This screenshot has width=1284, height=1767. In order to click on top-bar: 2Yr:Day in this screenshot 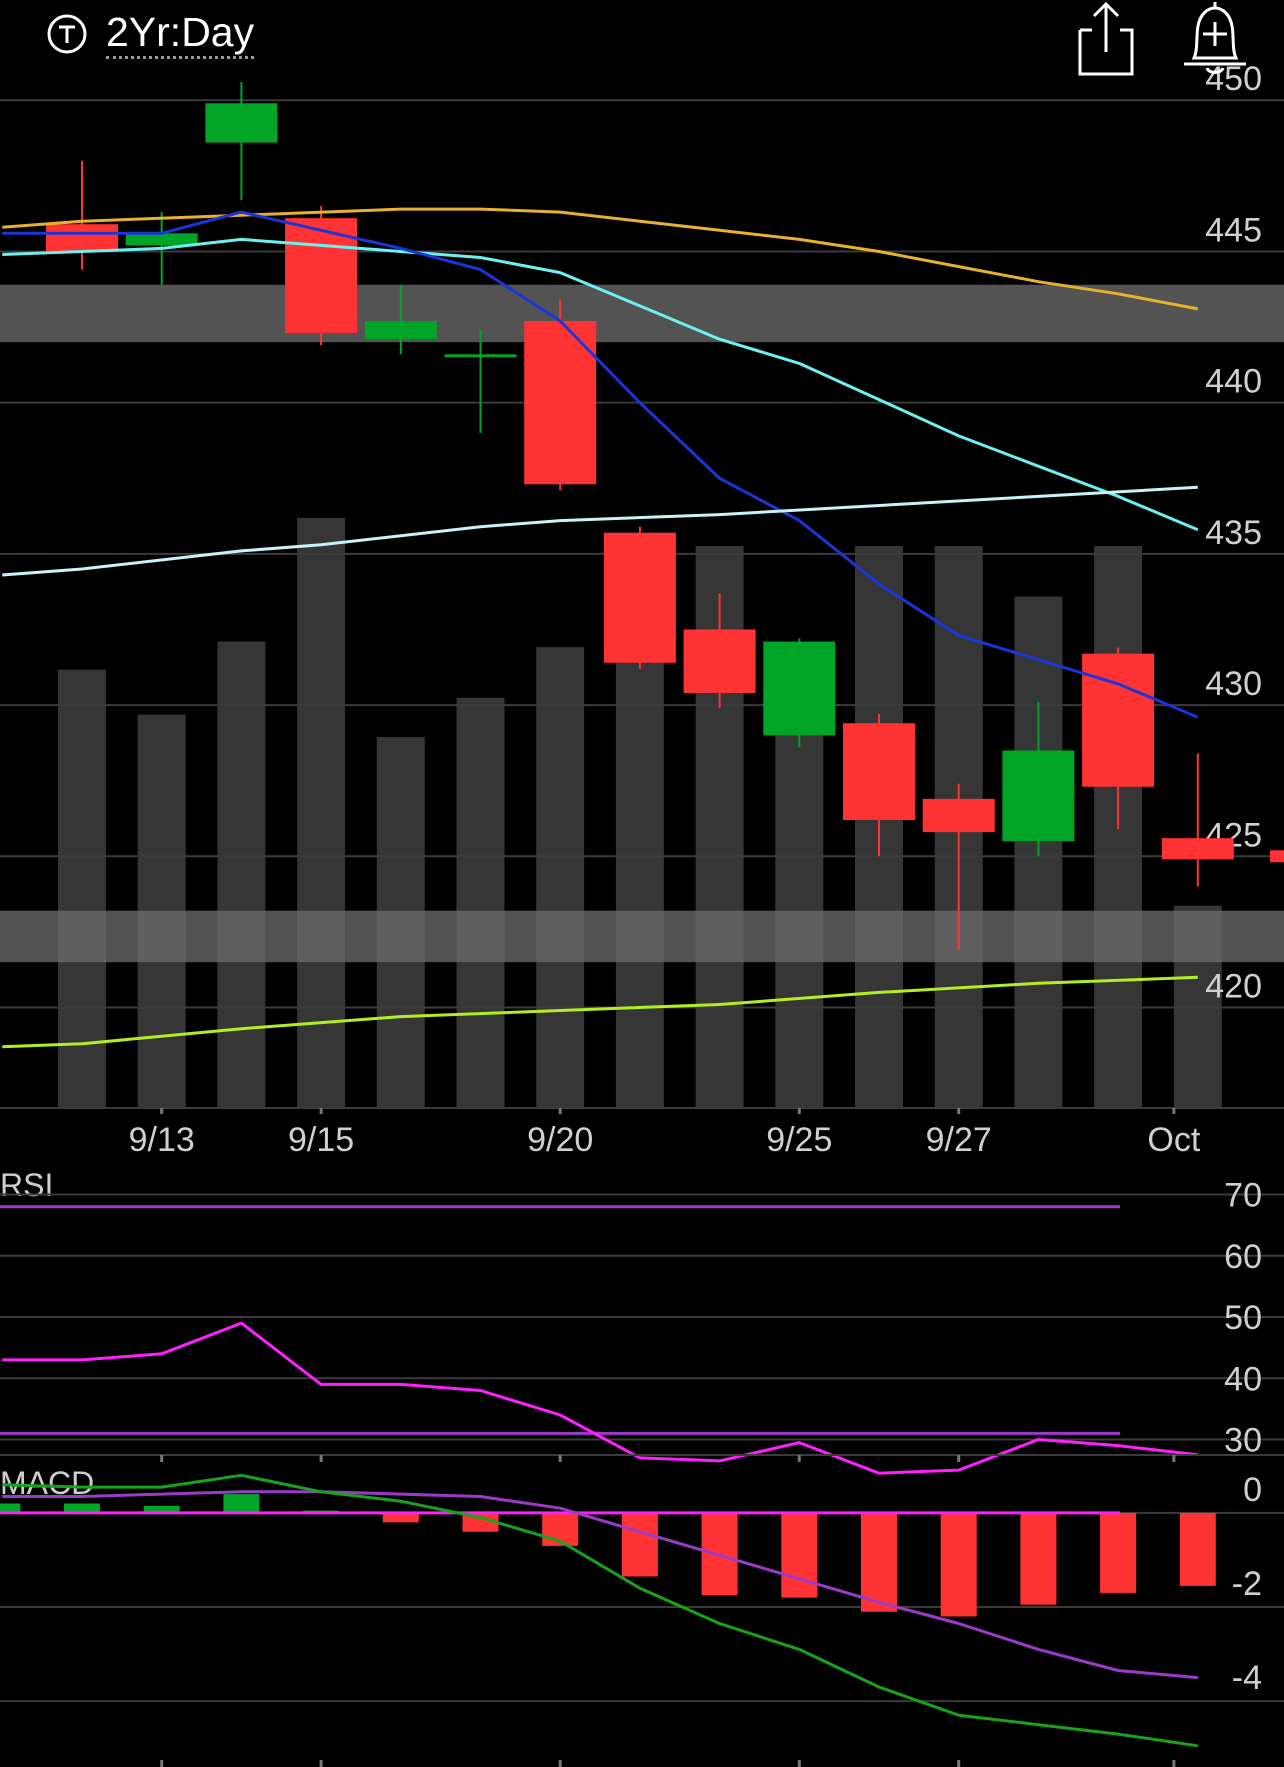, I will do `click(642, 40)`.